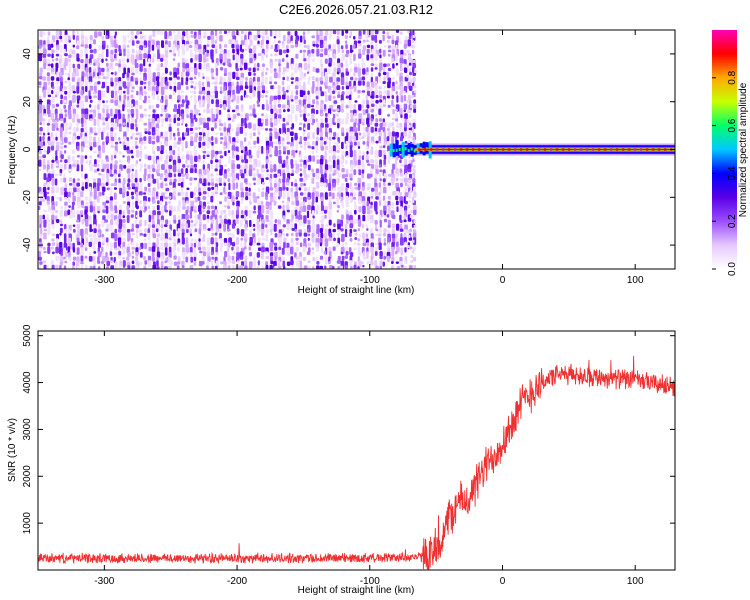 The width and height of the screenshot is (750, 600). I want to click on spectrogram-x-tick-label: 0, so click(503, 280).